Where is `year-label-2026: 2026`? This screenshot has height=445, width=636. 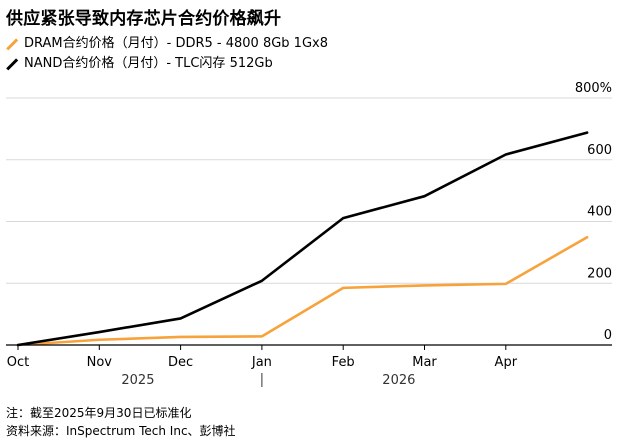 year-label-2026: 2026 is located at coordinates (398, 380).